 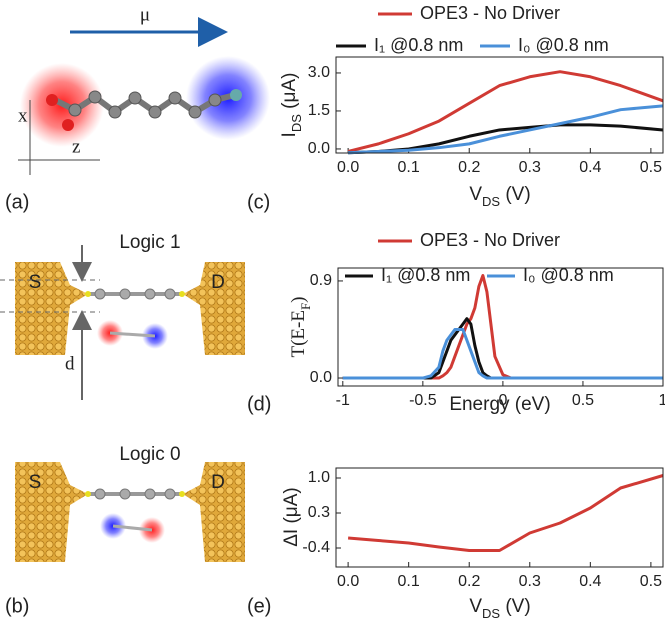 I want to click on nitrogen, so click(x=236, y=95).